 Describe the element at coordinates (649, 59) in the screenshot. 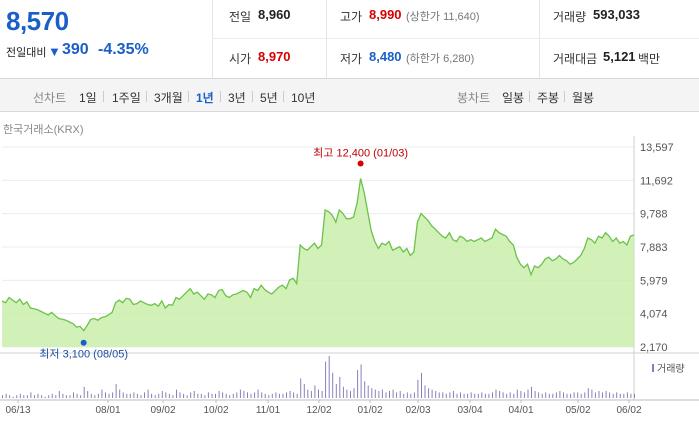

I see `amount-unit: 백만` at that location.